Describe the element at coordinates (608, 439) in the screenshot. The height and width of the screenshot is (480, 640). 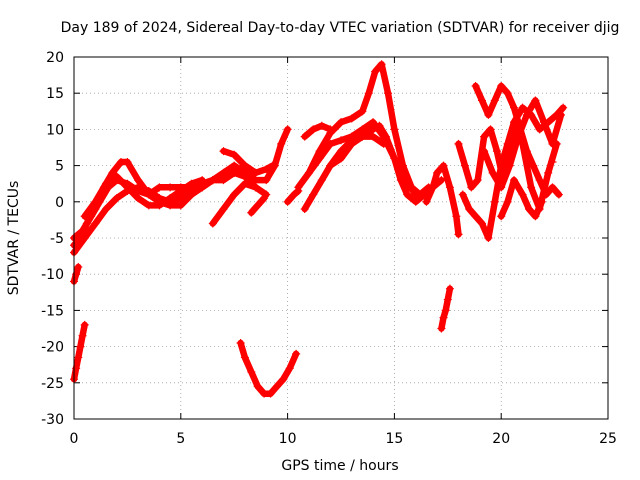
I see `x-tick-label: 25` at that location.